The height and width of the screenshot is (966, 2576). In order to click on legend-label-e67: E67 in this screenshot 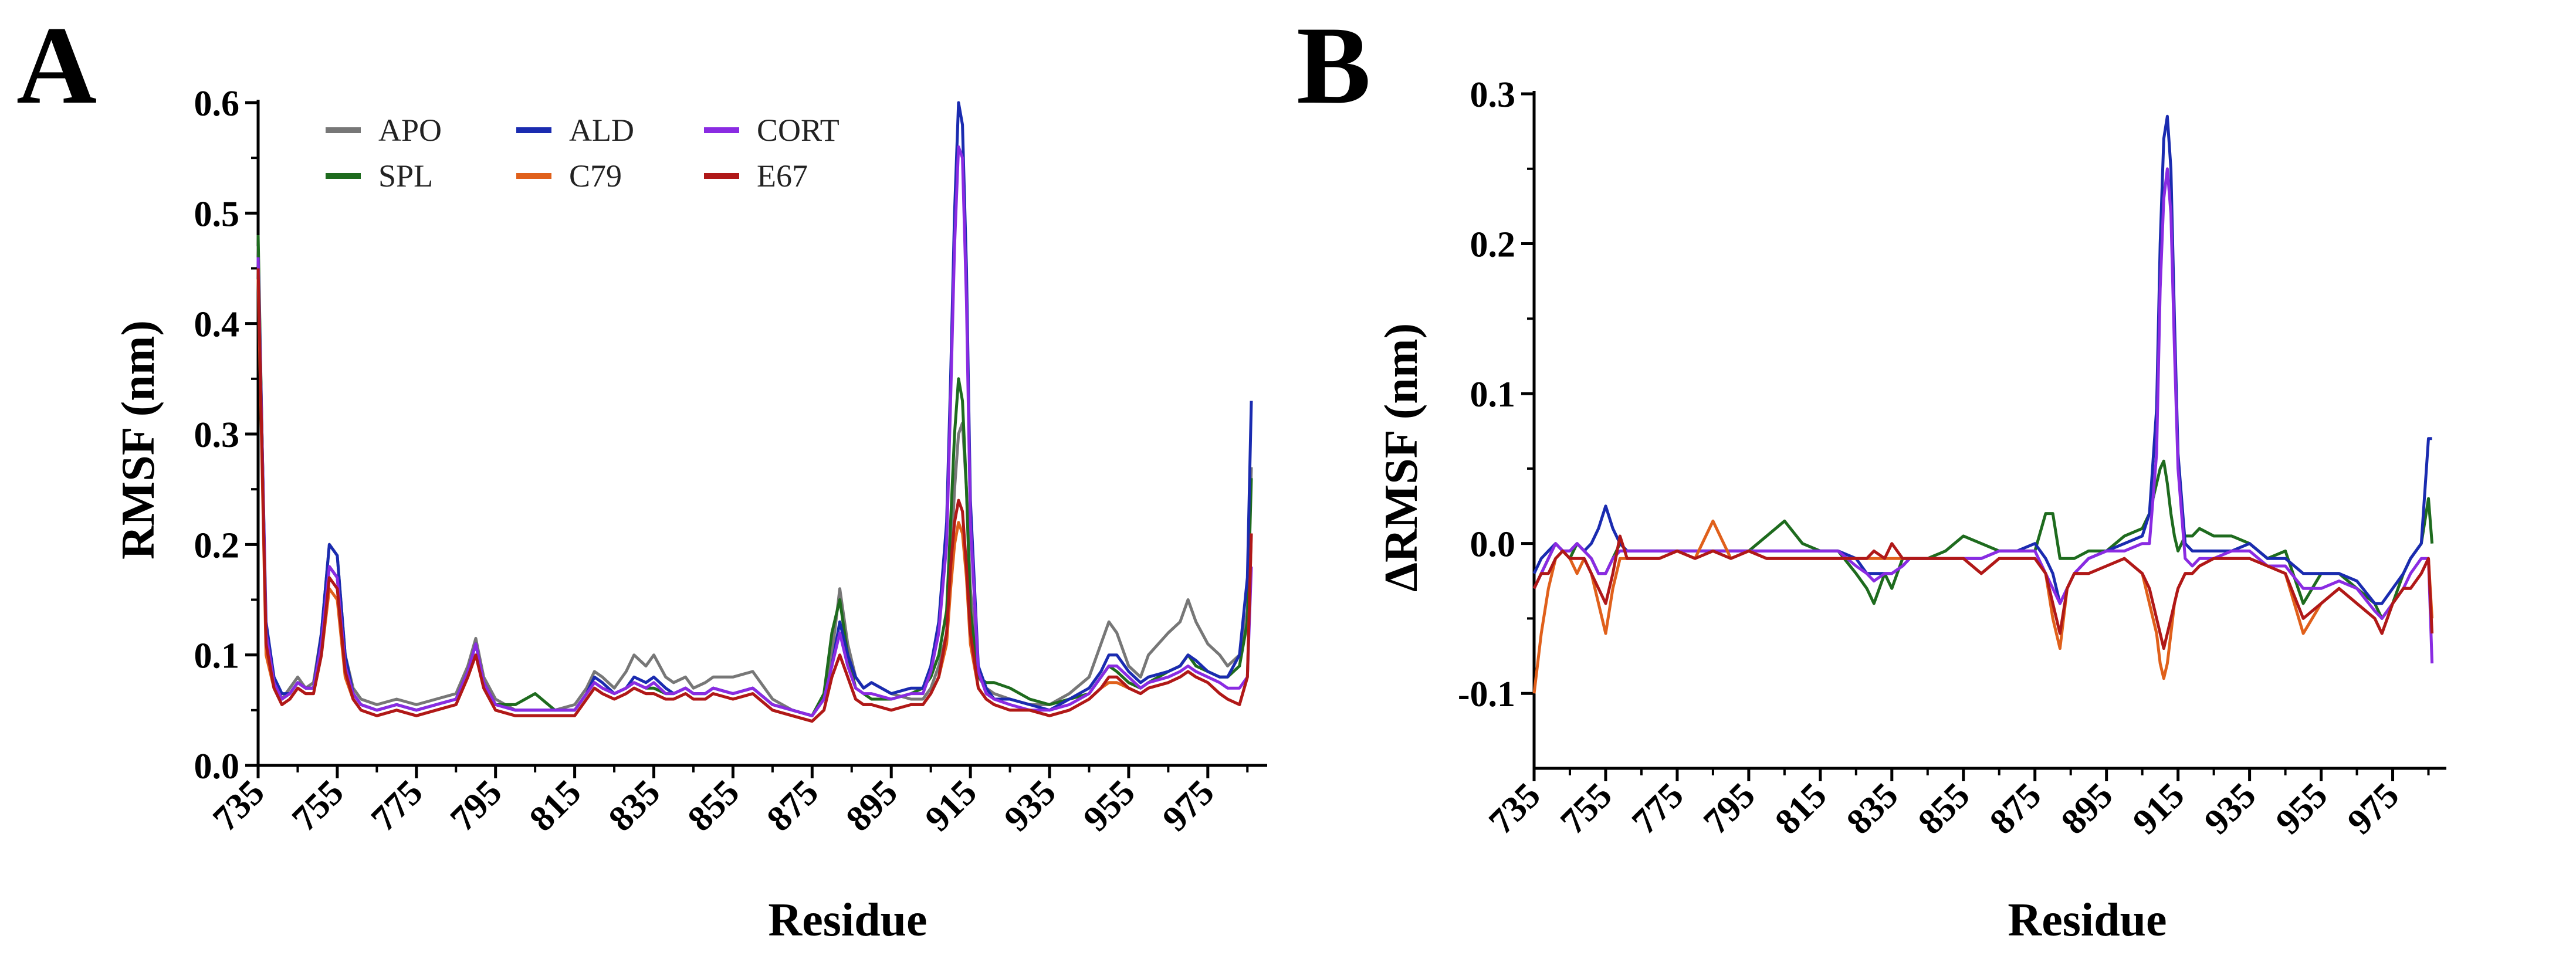, I will do `click(782, 176)`.